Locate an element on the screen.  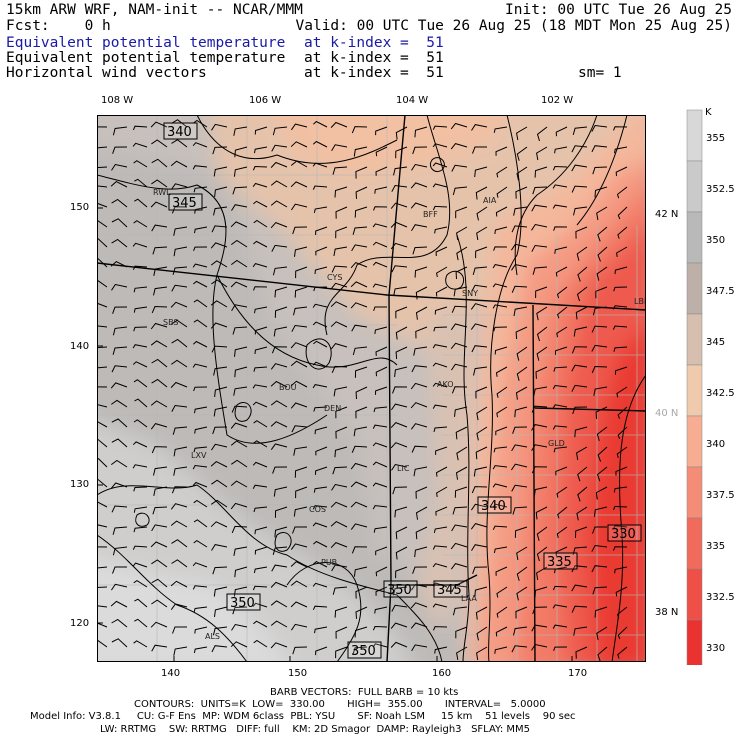
field-name-2: Equivalent potential temperature is located at coordinates (146, 58).